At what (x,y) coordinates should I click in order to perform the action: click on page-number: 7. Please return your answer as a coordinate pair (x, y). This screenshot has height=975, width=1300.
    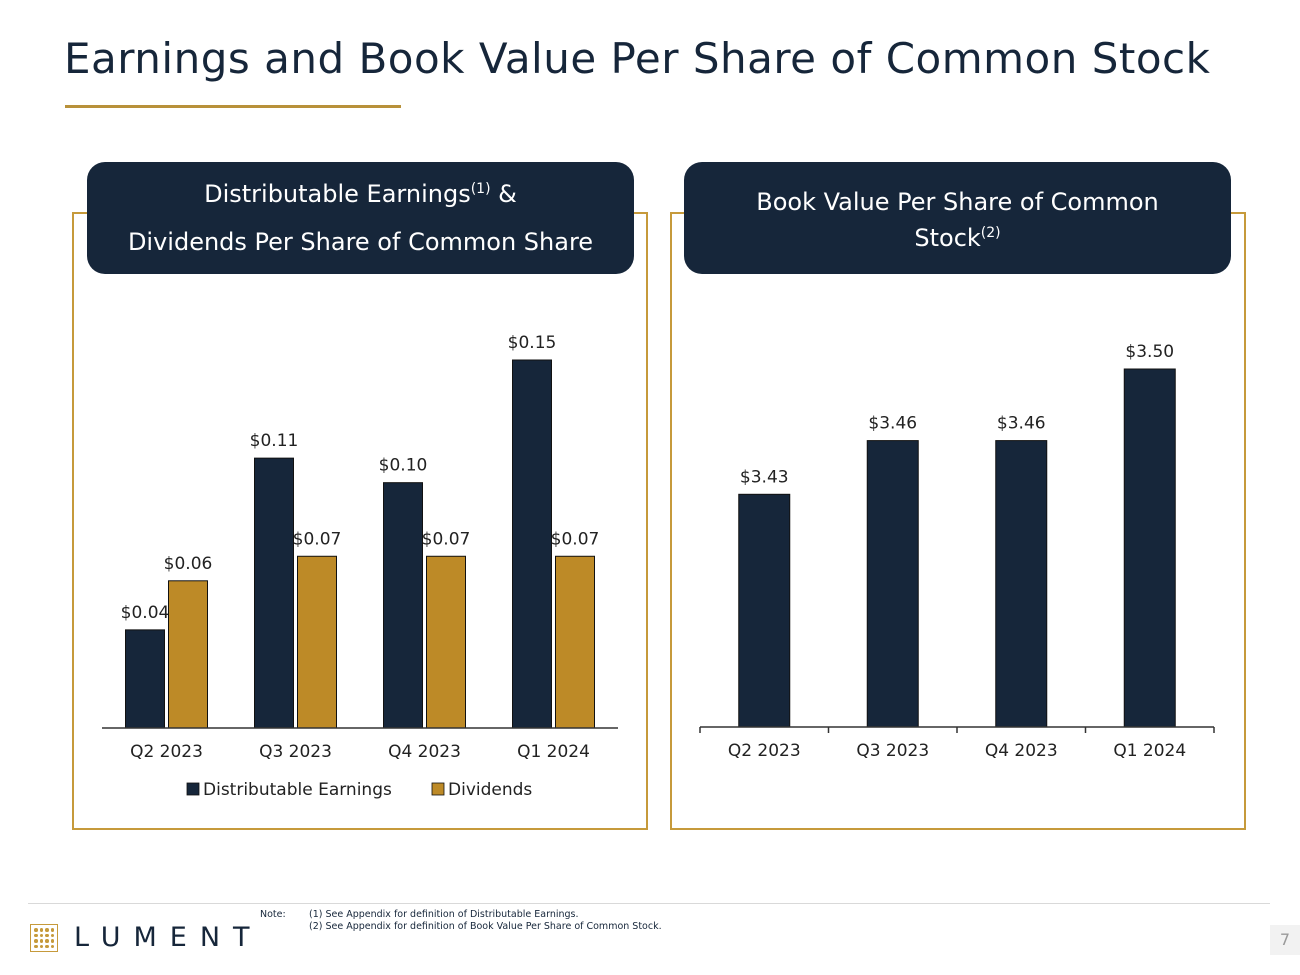
    Looking at the image, I should click on (1285, 940).